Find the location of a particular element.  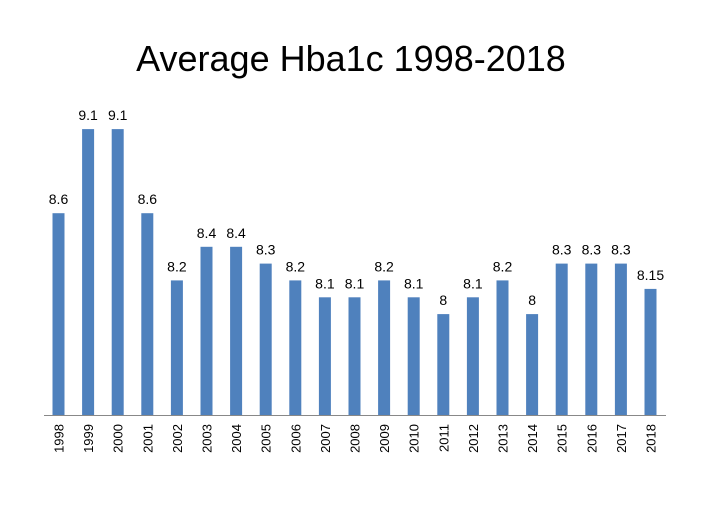

bar-2009 is located at coordinates (384, 347).